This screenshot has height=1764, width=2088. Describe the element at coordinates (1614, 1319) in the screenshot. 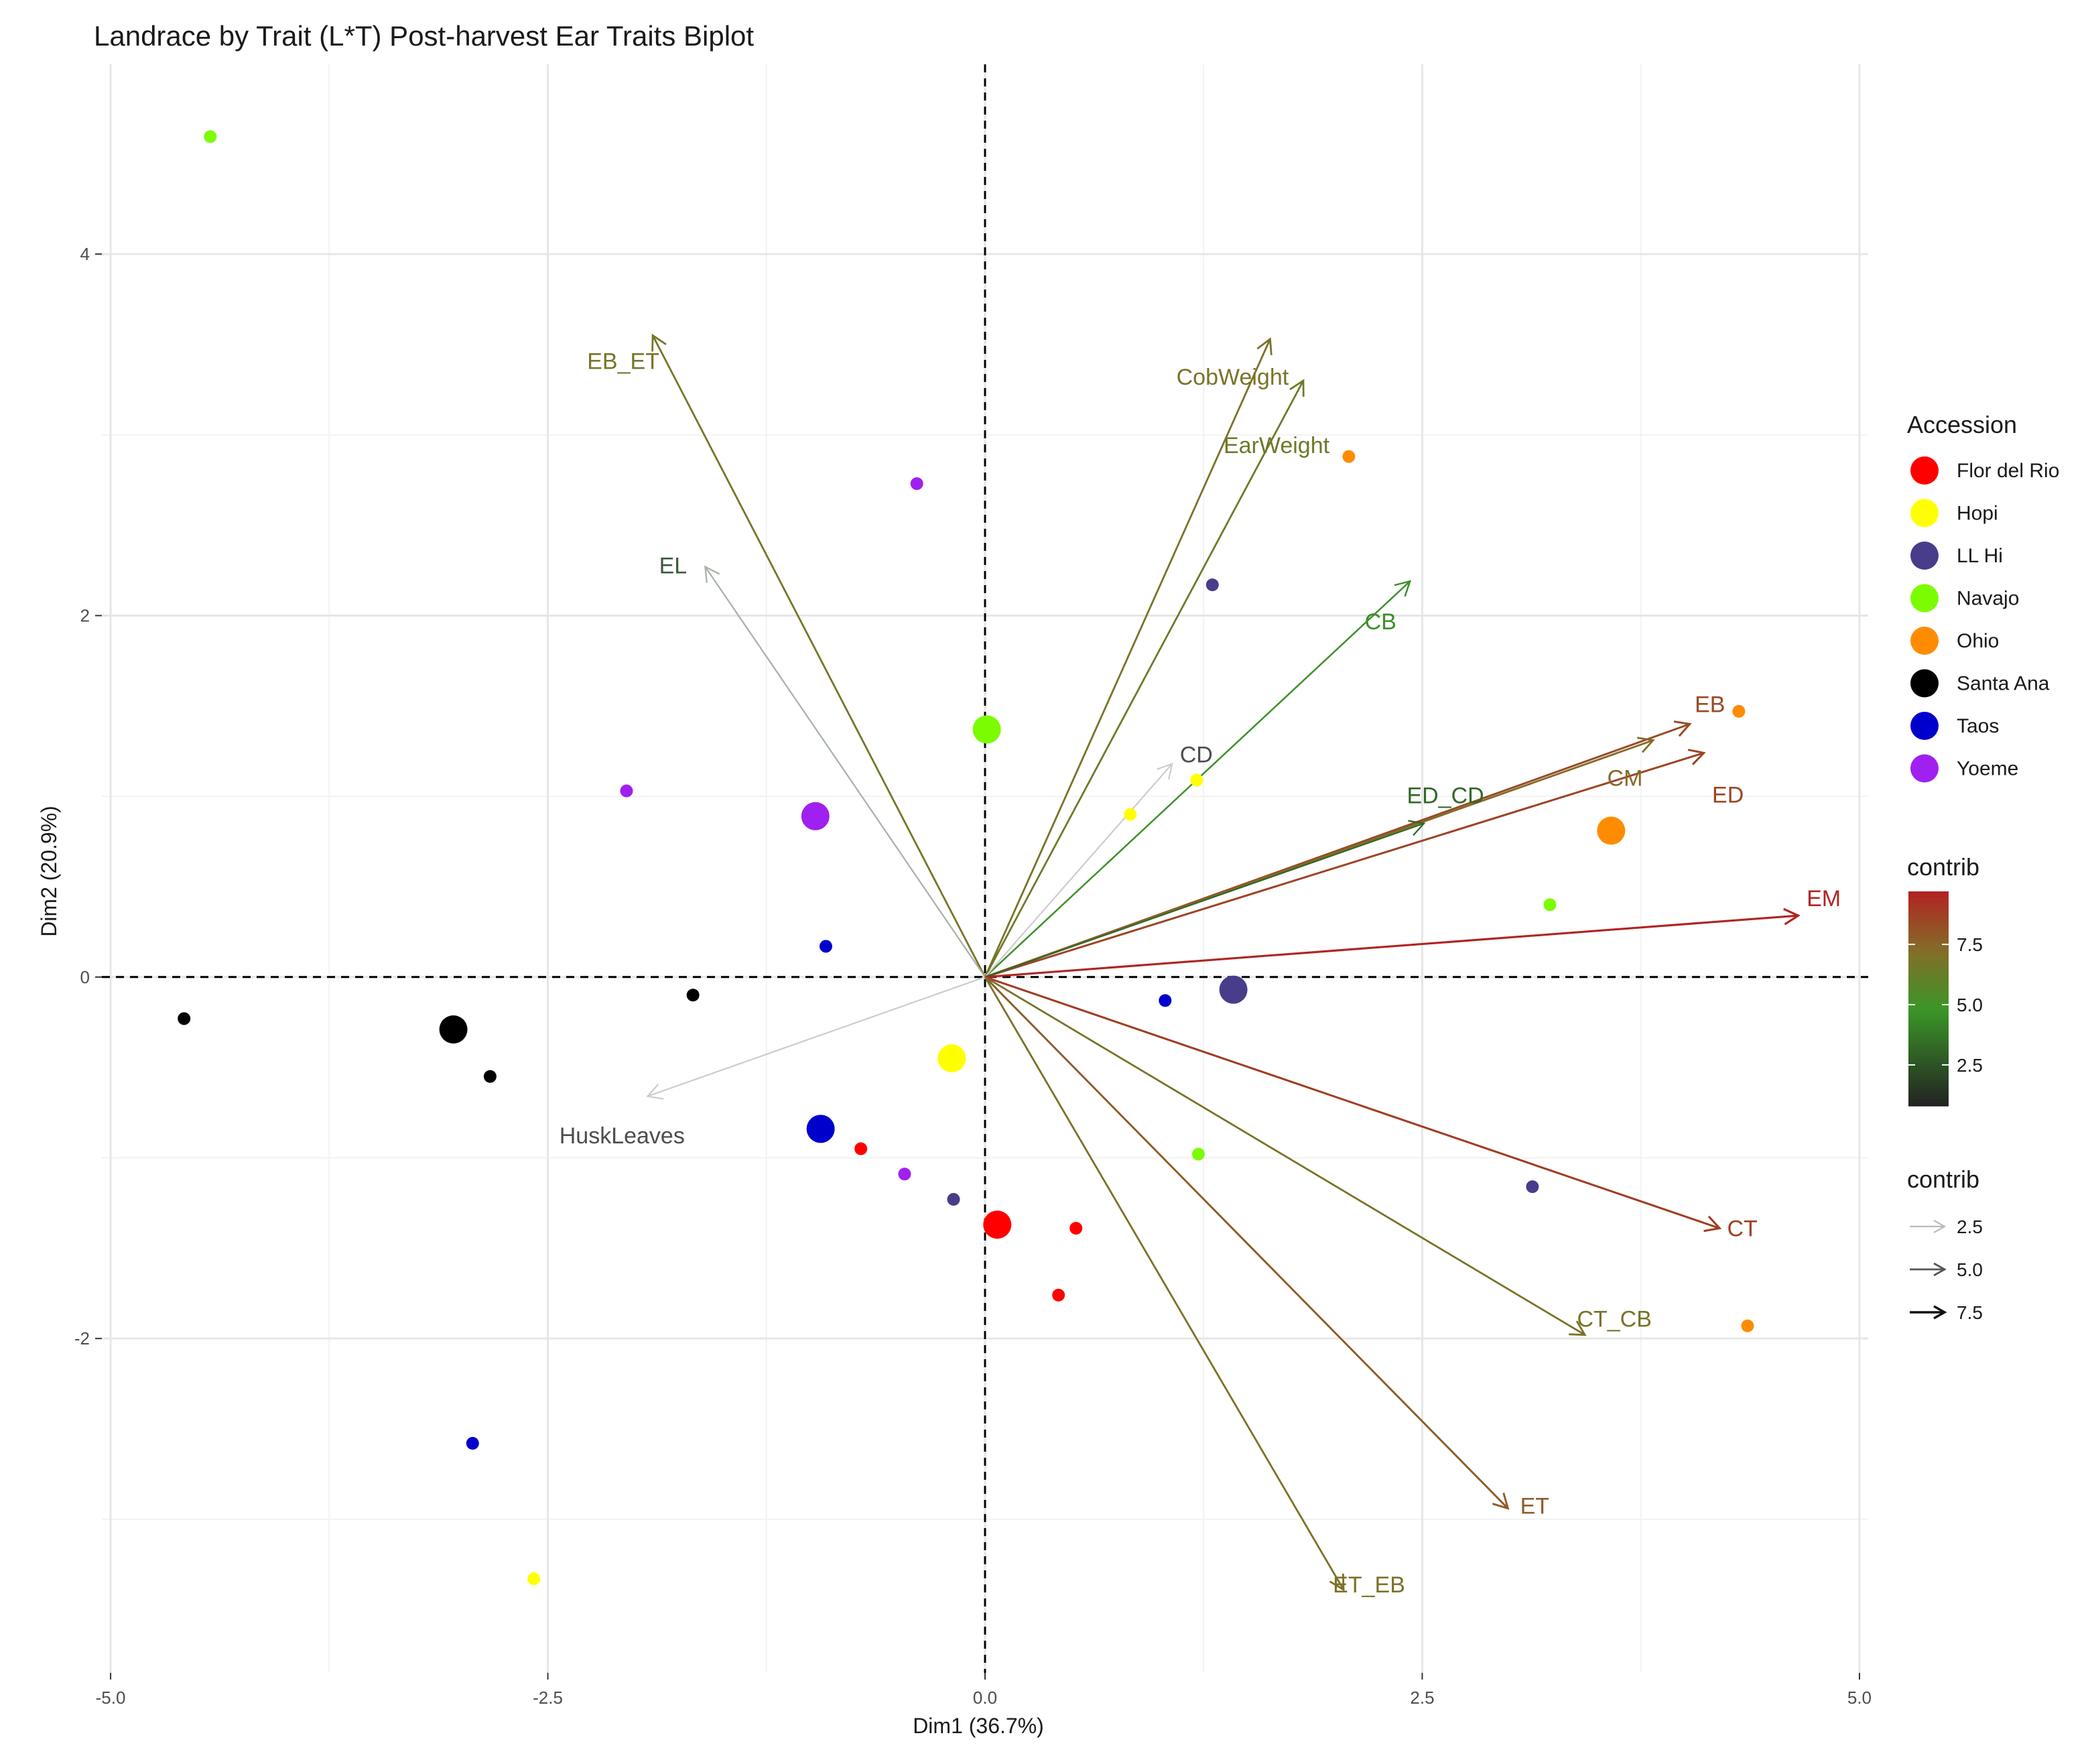

I see `variable-label-ct-cb: CT_CB` at that location.